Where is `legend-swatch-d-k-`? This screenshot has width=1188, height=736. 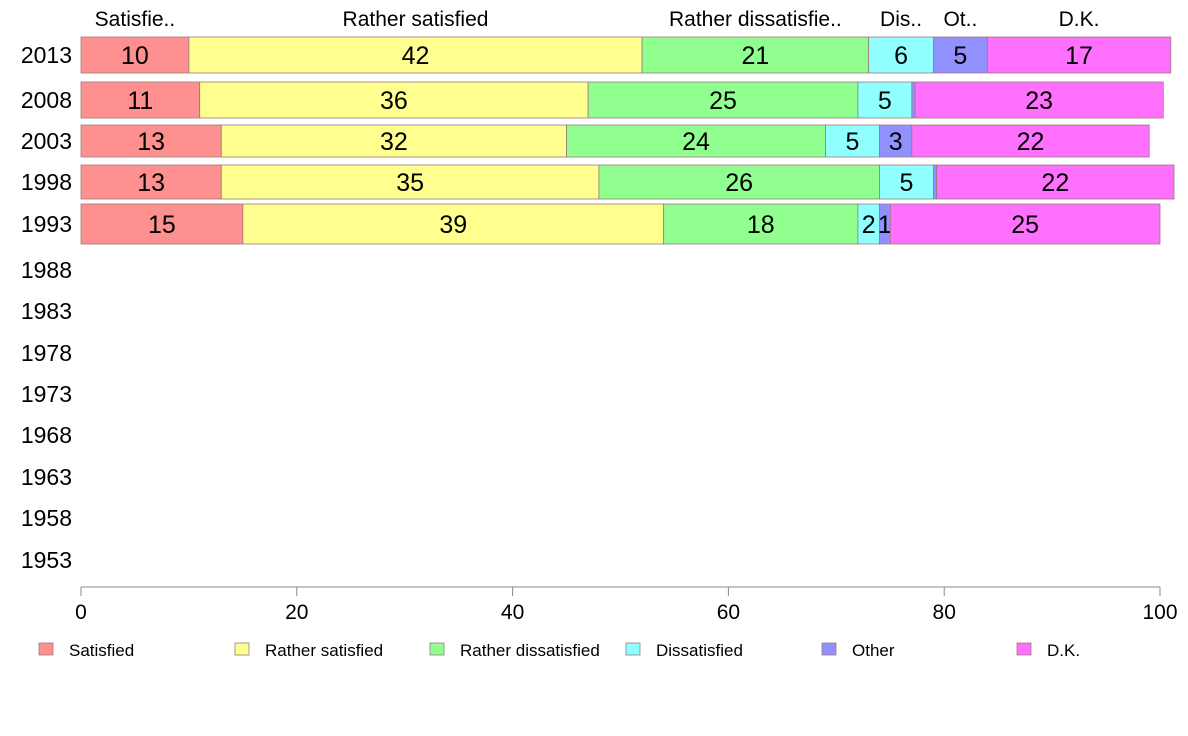
legend-swatch-d-k- is located at coordinates (1024, 649).